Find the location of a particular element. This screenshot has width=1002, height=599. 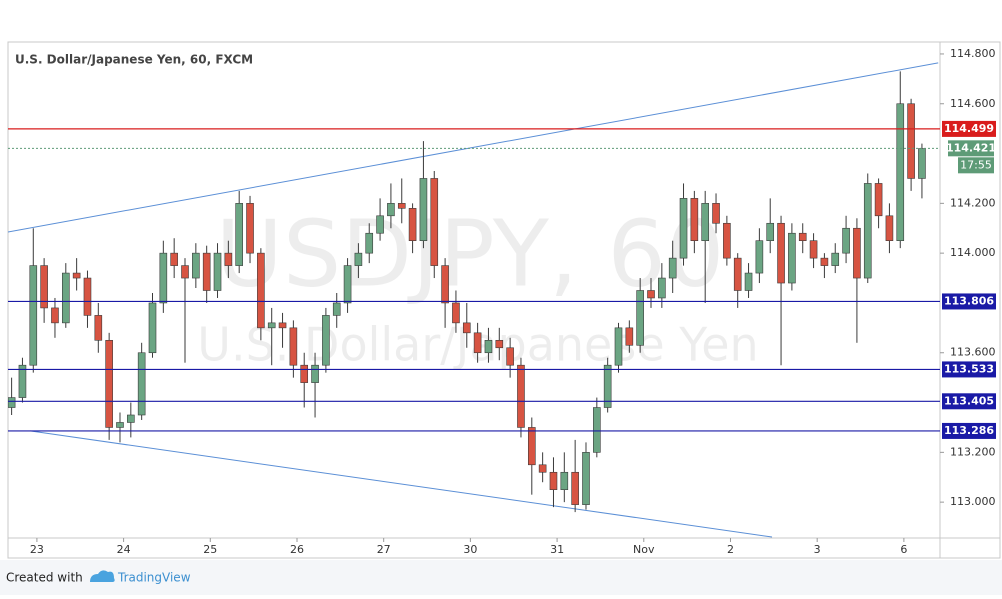

footer-text: Created with is located at coordinates (44, 578).